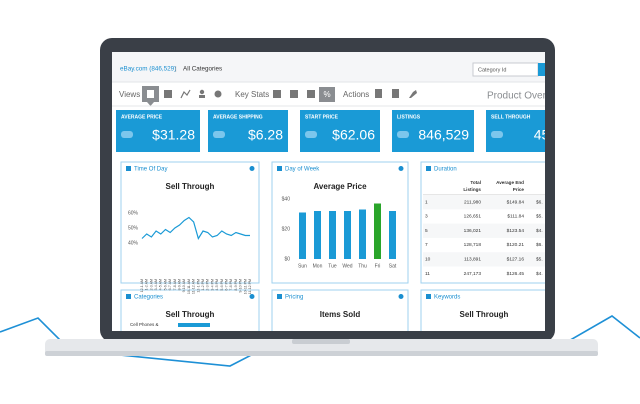  What do you see at coordinates (286, 199) in the screenshot?
I see `y-tick-label: $40` at bounding box center [286, 199].